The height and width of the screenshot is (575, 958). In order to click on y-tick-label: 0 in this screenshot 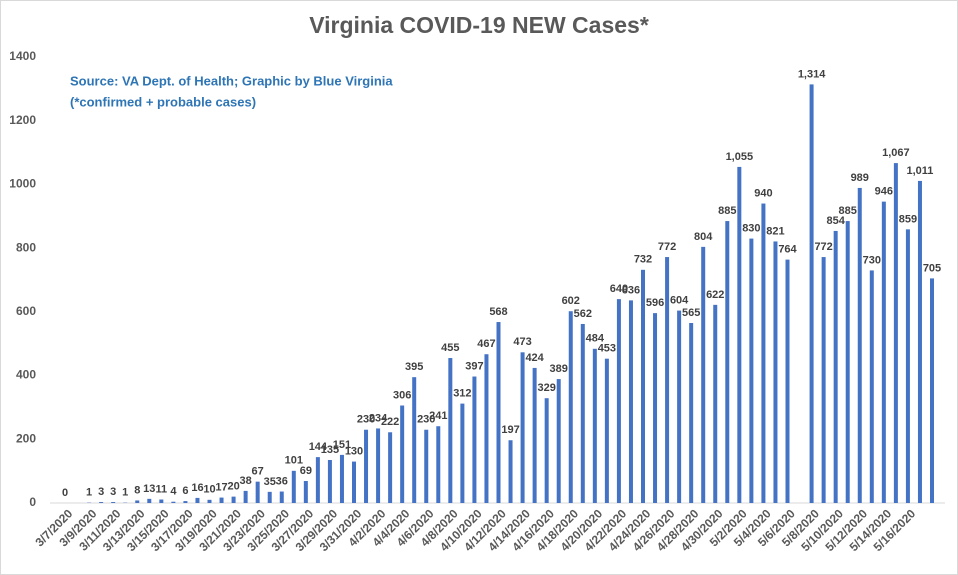, I will do `click(32, 502)`.